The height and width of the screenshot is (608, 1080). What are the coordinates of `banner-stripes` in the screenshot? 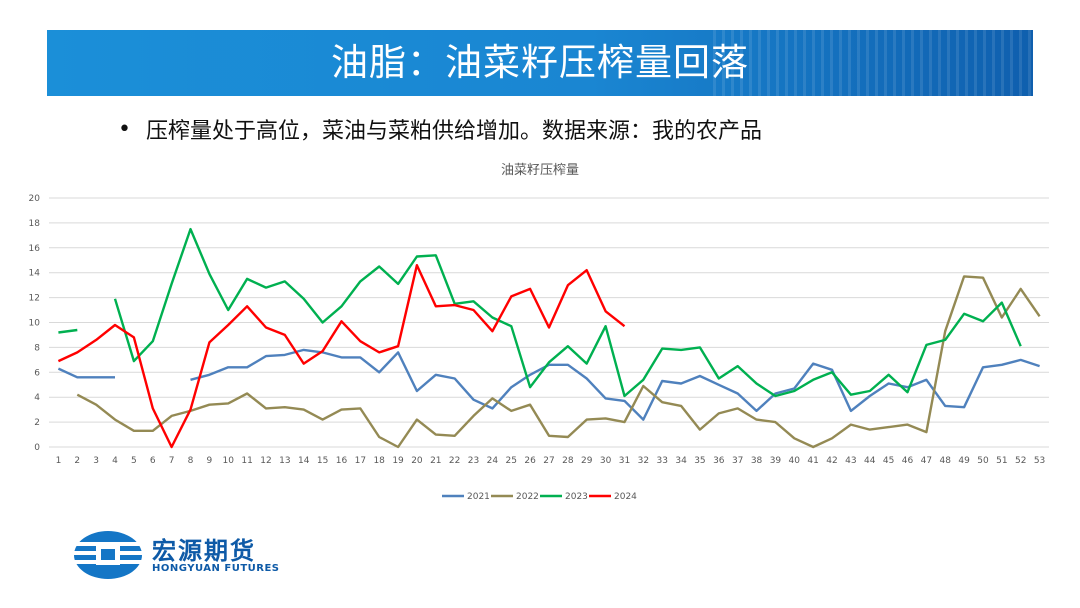 It's located at (873, 63).